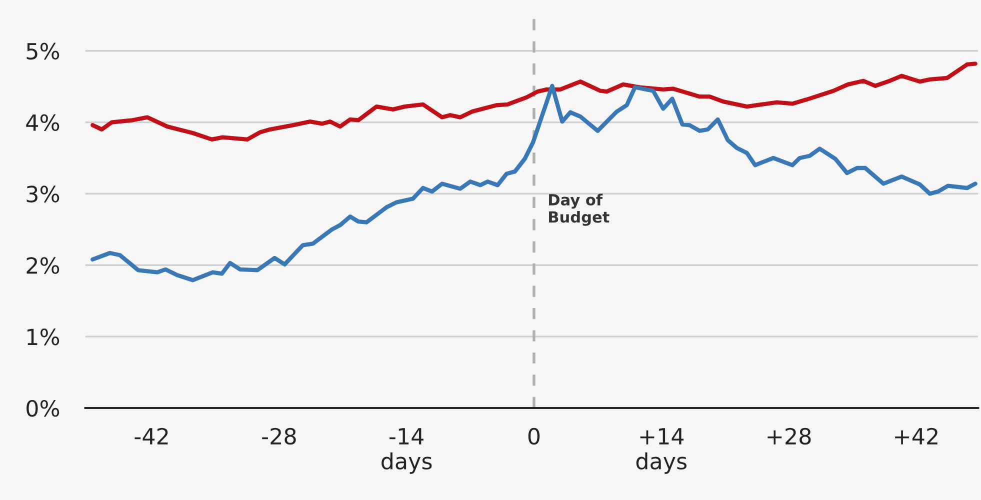 The width and height of the screenshot is (981, 500). What do you see at coordinates (43, 194) in the screenshot?
I see `y-tick-label: 3%` at bounding box center [43, 194].